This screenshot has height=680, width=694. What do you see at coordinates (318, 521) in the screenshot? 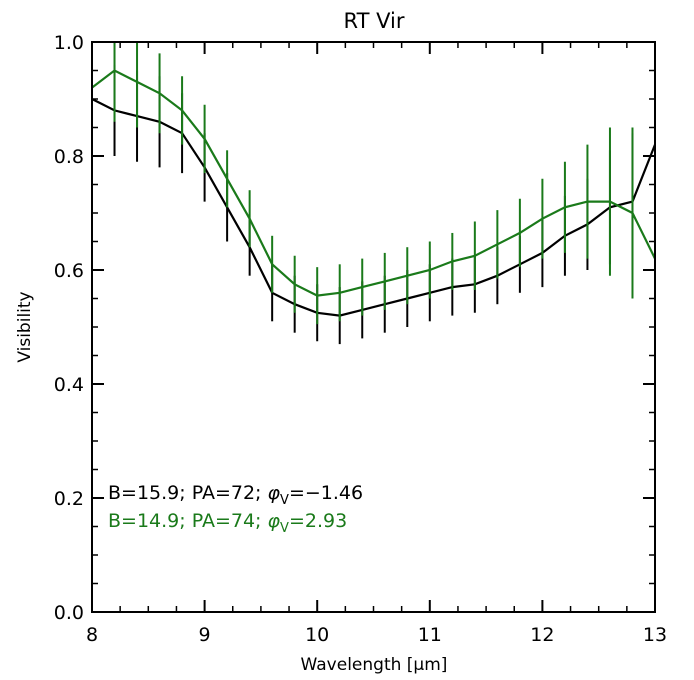
I see `annotation-green-suffix: =2.93` at bounding box center [318, 521].